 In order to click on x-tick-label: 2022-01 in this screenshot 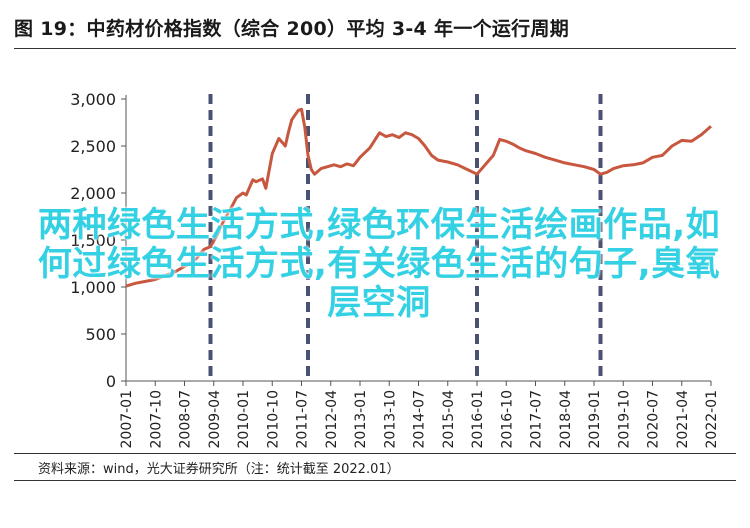, I will do `click(712, 419)`.